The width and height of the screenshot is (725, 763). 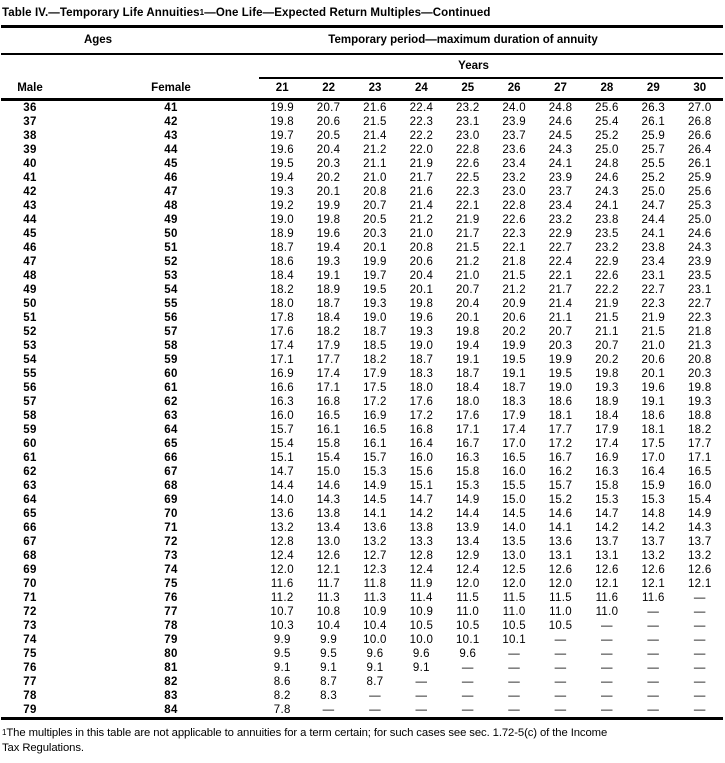 What do you see at coordinates (421, 584) in the screenshot?
I see `multiple-cell: 11.9` at bounding box center [421, 584].